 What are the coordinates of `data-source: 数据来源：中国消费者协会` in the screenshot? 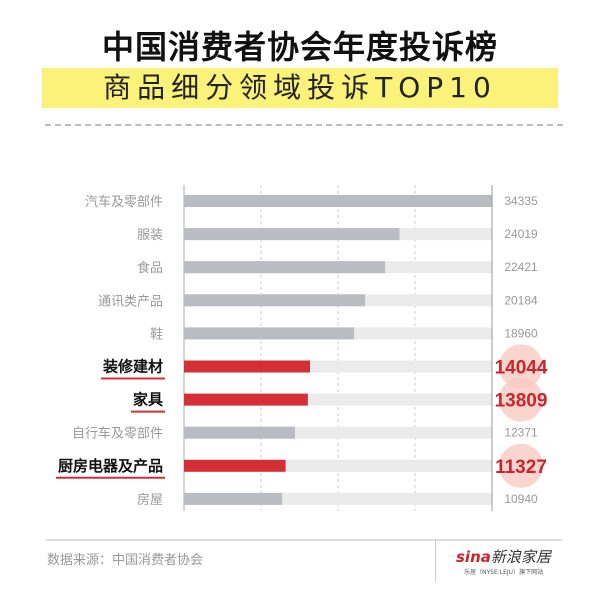 It's located at (125, 560).